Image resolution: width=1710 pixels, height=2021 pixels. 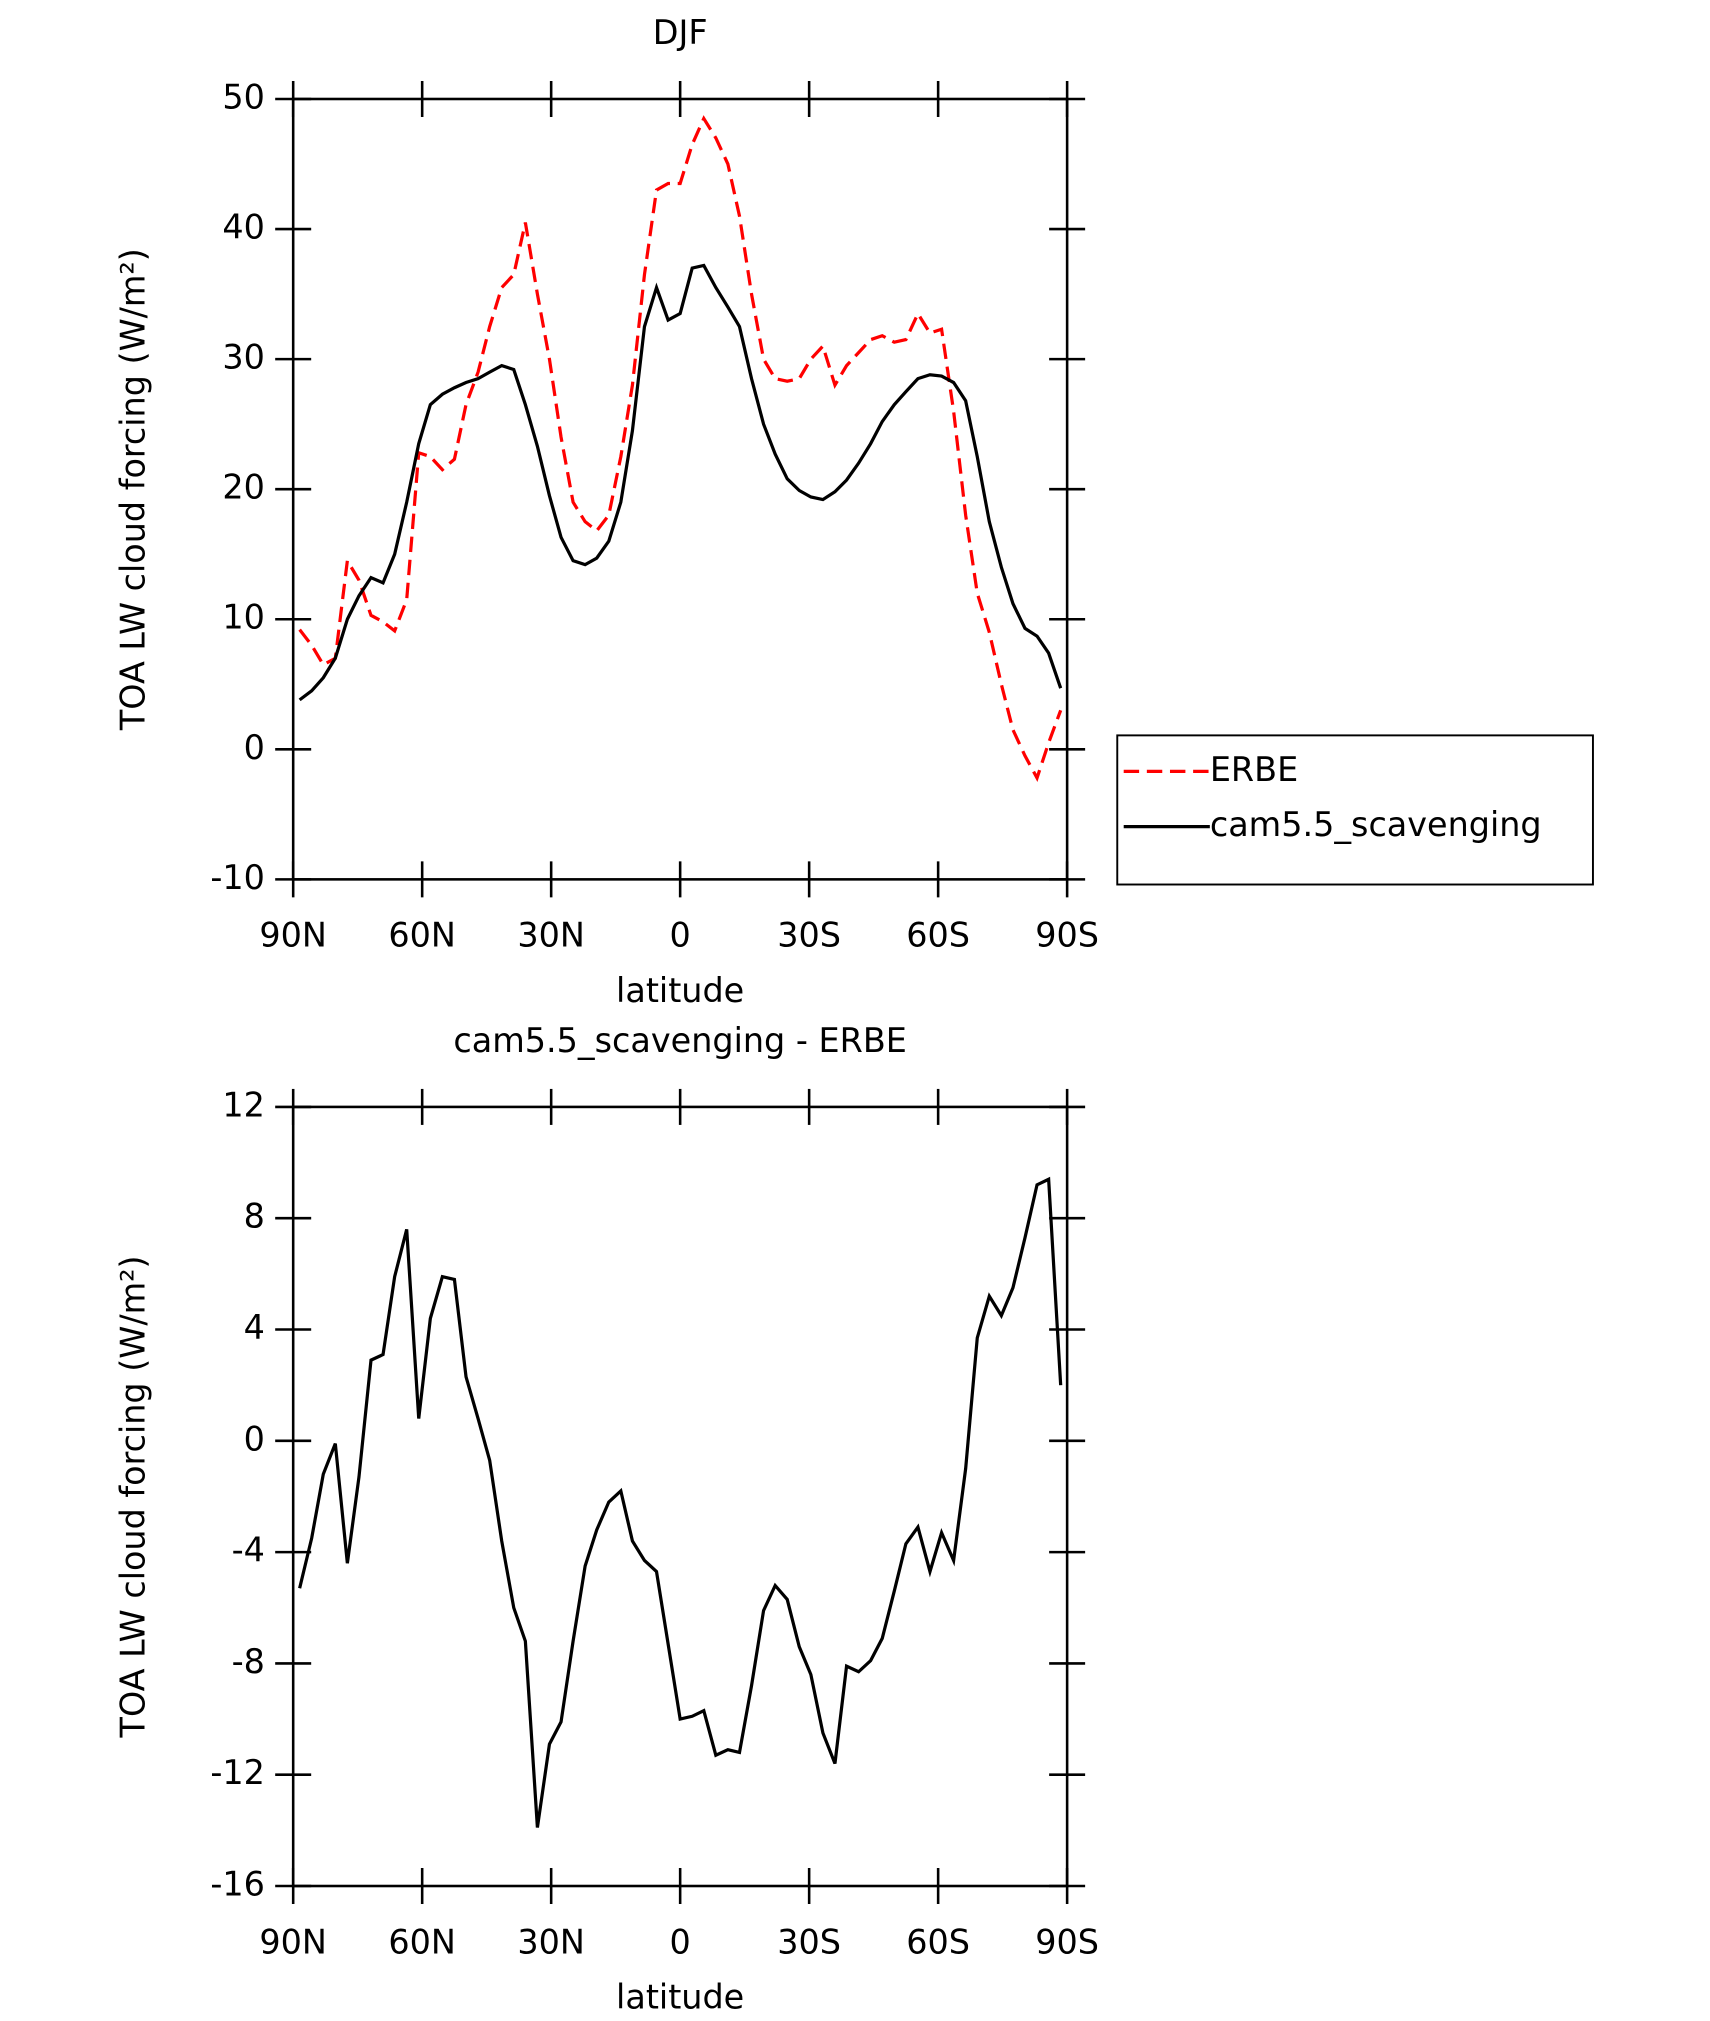 What do you see at coordinates (243, 96) in the screenshot?
I see `y-tick-label: 50` at bounding box center [243, 96].